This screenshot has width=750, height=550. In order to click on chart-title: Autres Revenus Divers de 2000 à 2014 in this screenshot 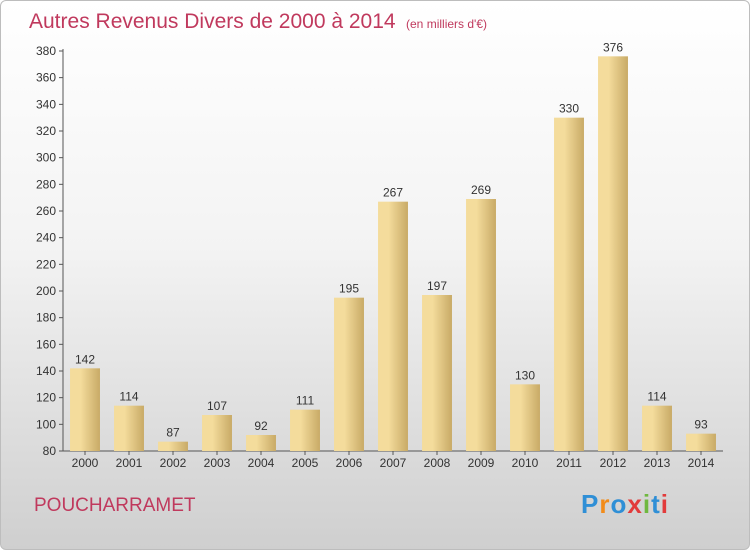, I will do `click(212, 21)`.